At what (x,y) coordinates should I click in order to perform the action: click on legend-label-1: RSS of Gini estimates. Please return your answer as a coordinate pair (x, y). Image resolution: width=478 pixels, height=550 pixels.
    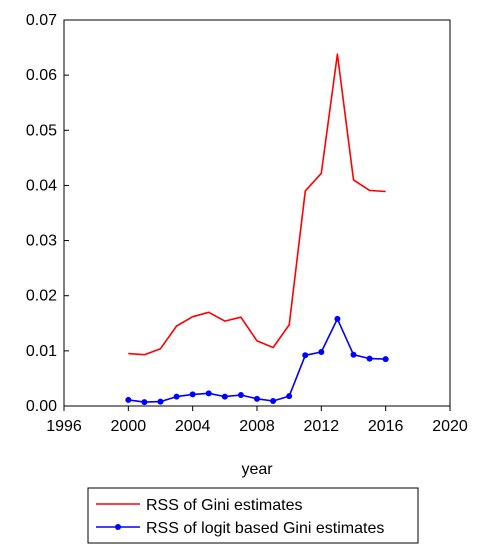
    Looking at the image, I should click on (224, 505).